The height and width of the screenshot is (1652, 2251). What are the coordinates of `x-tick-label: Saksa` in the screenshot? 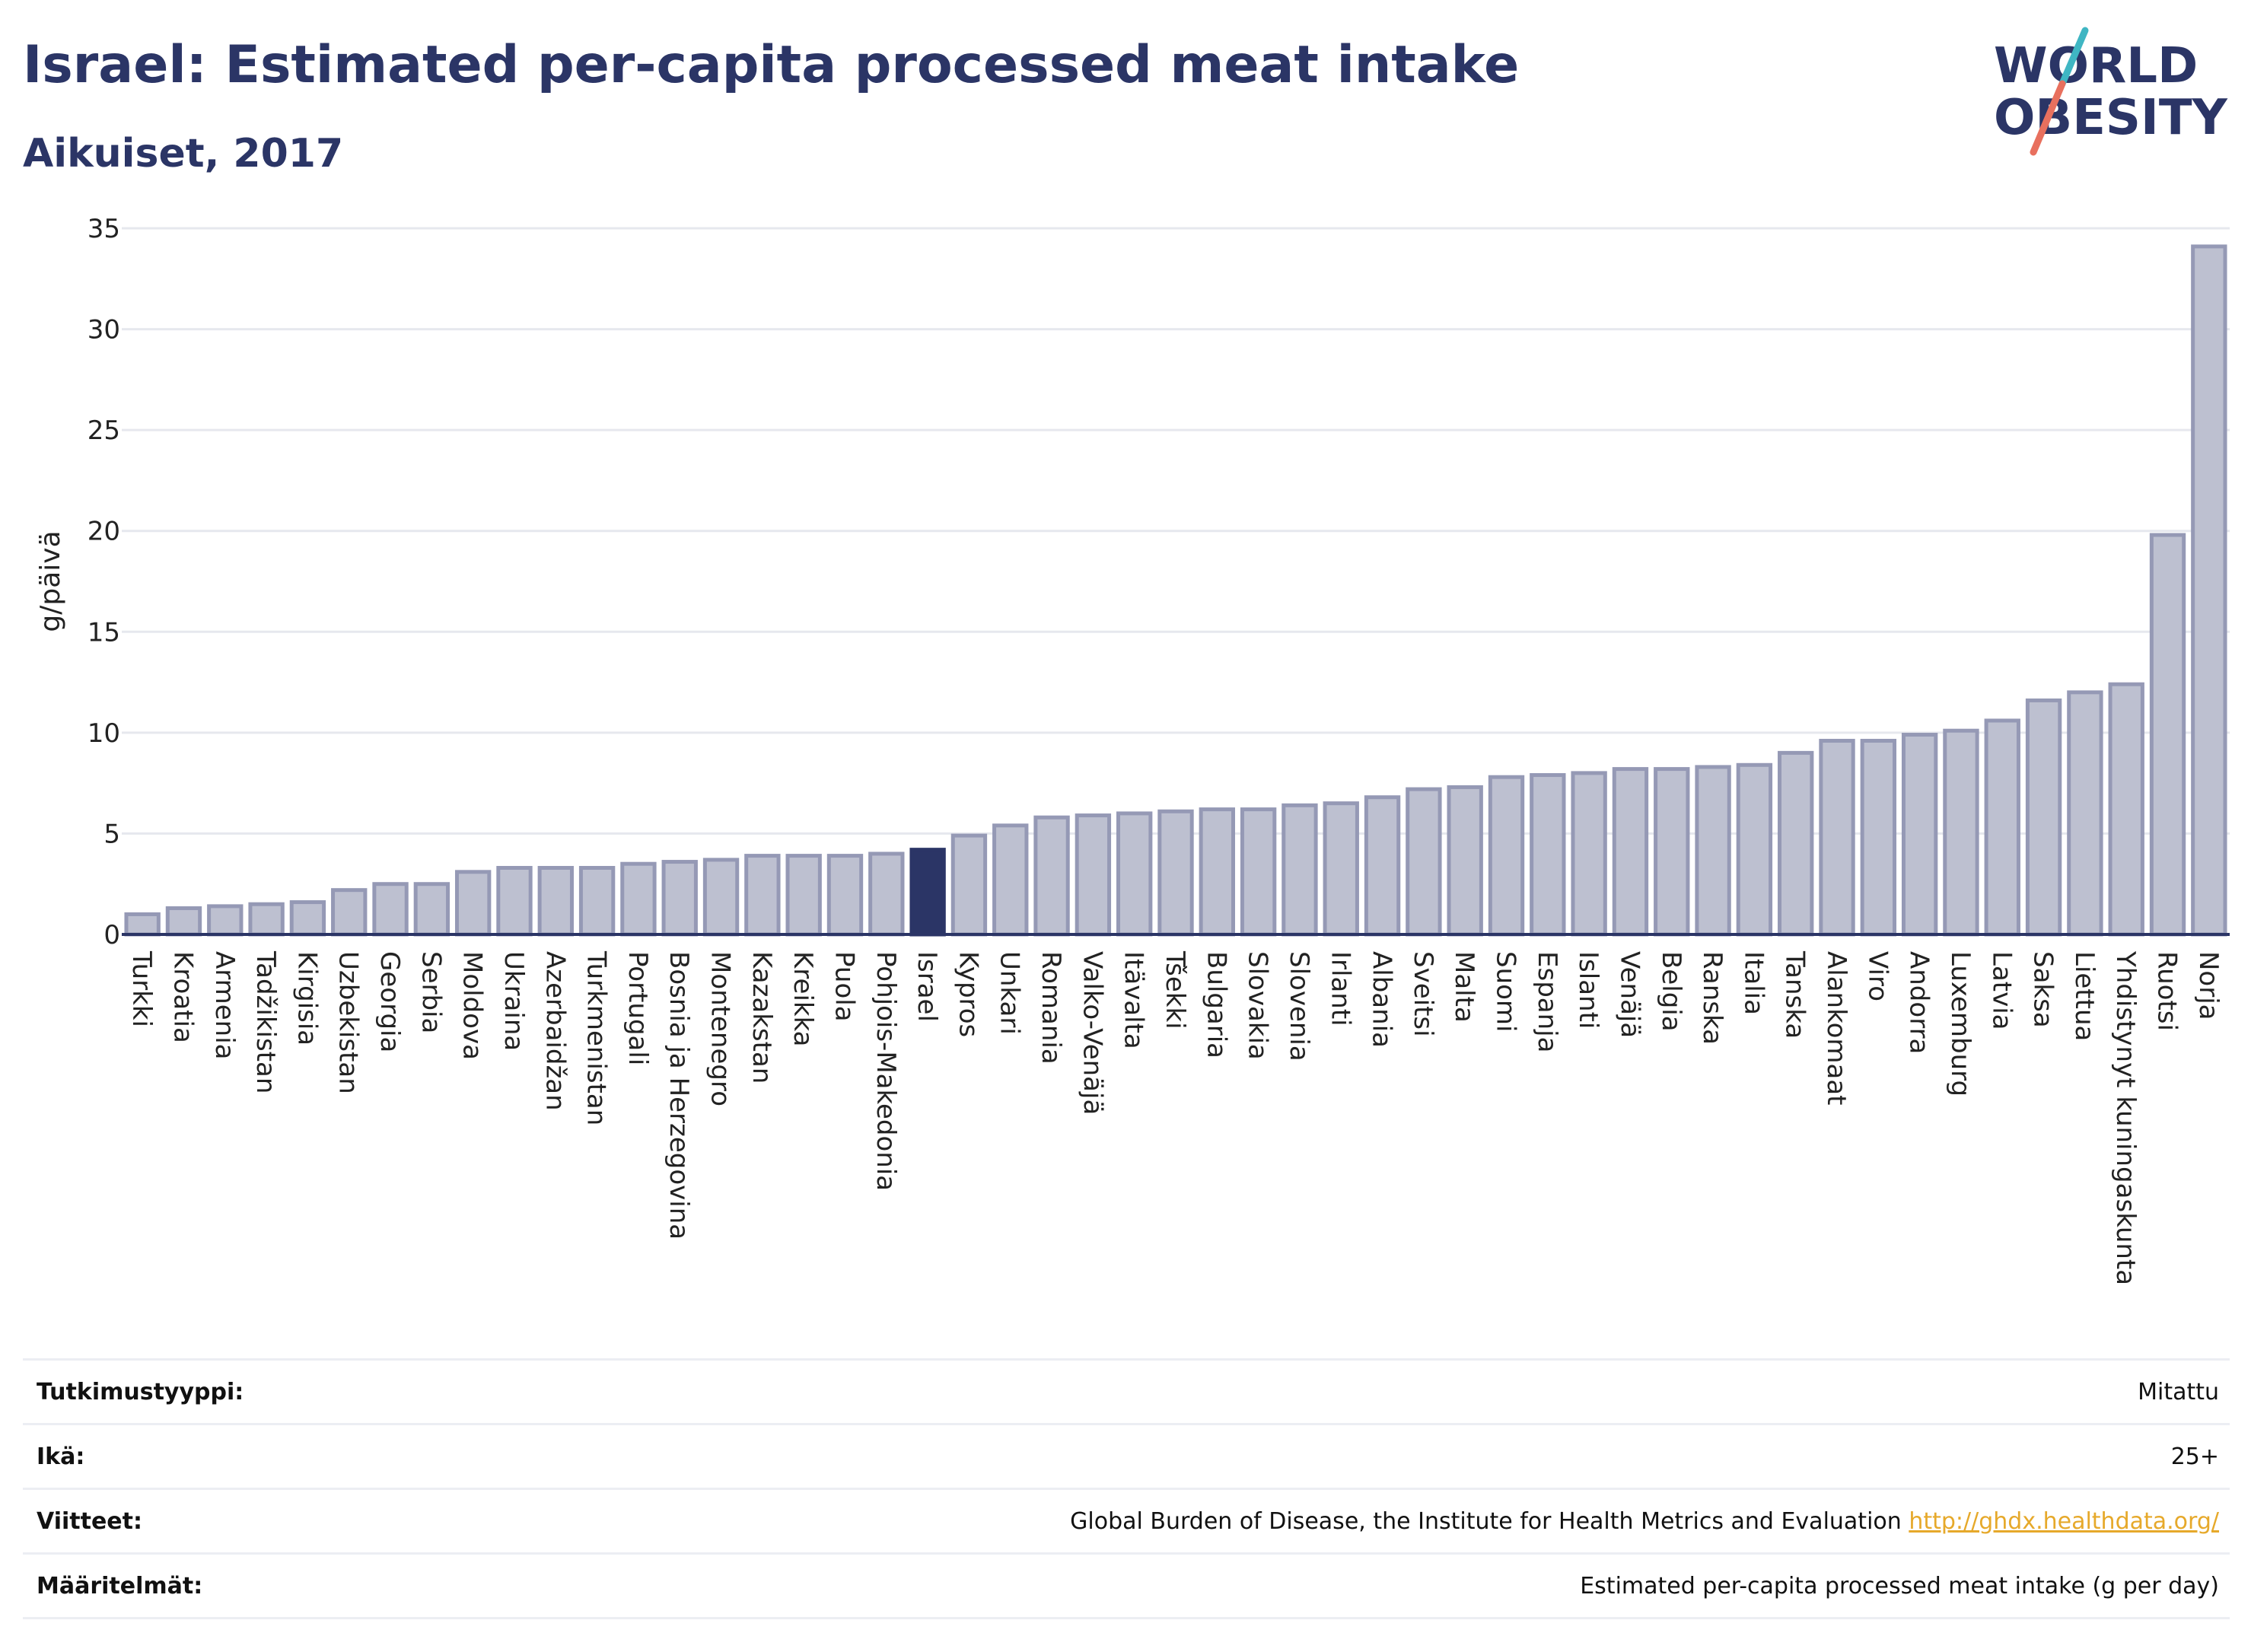 It's located at (2043, 989).